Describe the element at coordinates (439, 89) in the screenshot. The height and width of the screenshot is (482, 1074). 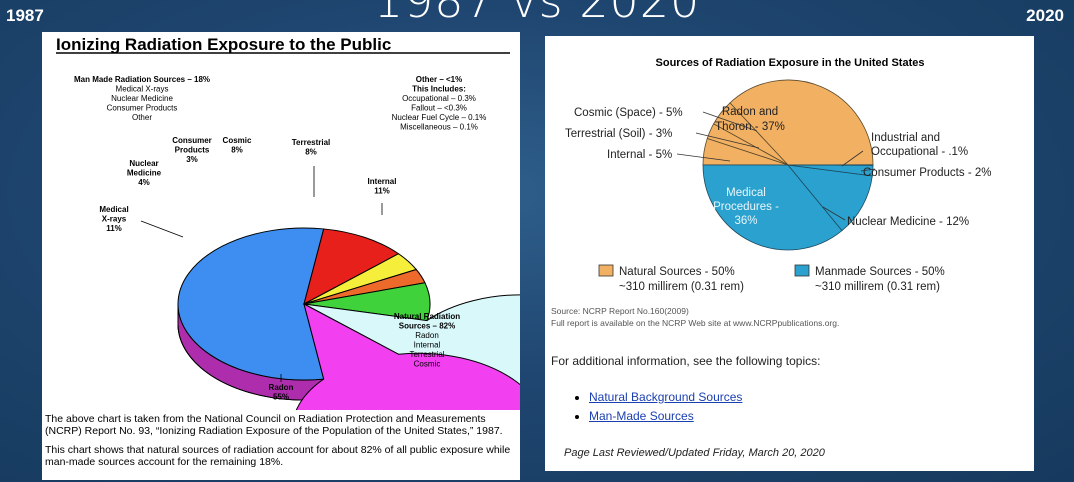
I see `other-annotation: This Includes:` at that location.